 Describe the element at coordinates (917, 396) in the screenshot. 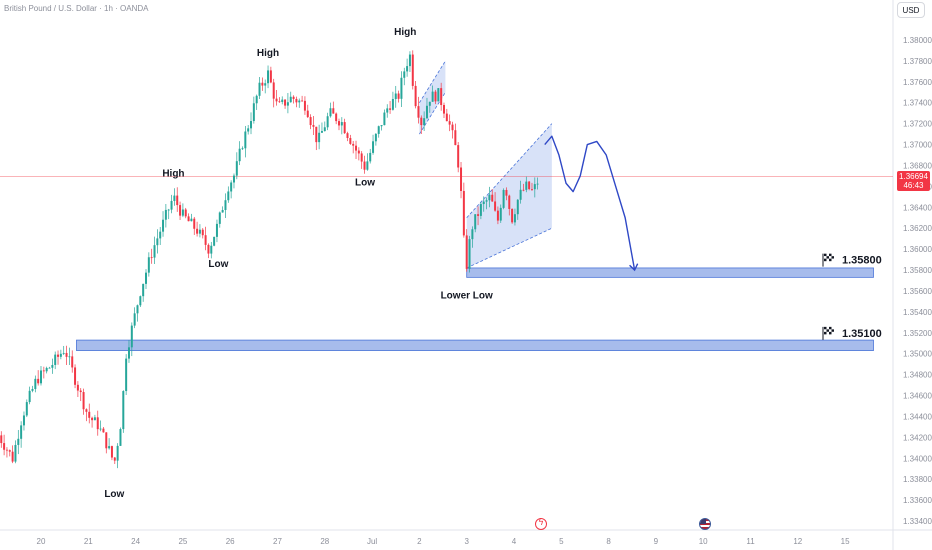

I see `y-tick-label: 1.34600` at that location.